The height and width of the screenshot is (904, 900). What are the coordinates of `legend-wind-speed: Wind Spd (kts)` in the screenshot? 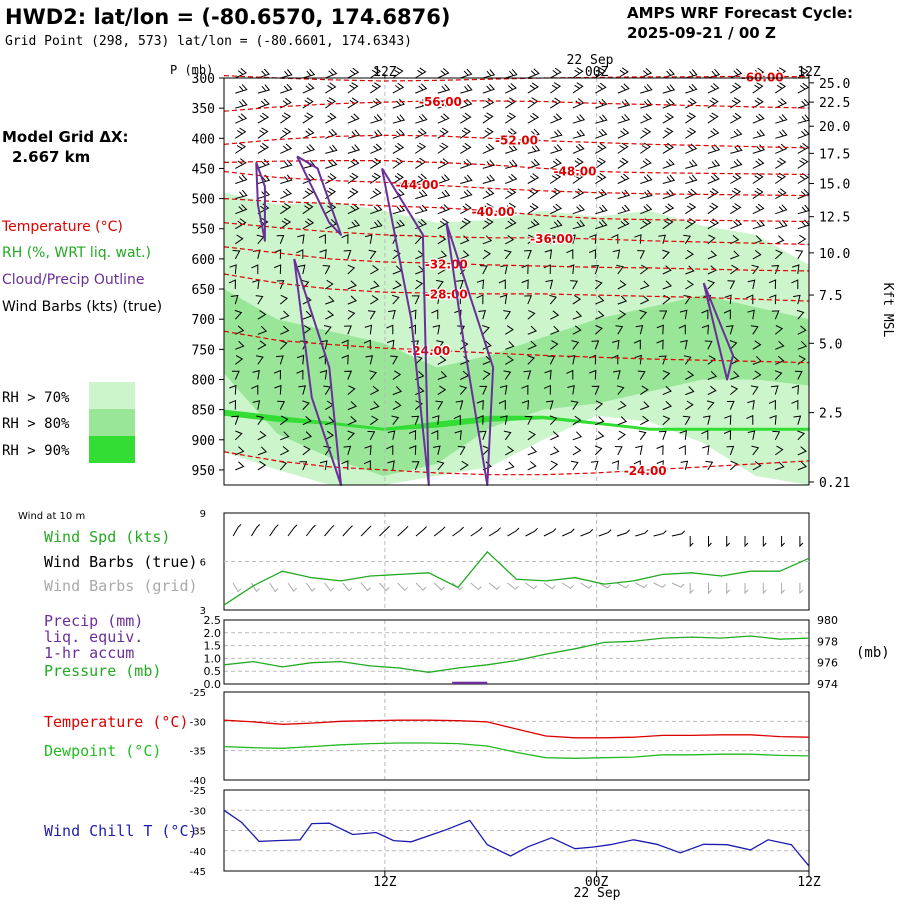 It's located at (107, 537).